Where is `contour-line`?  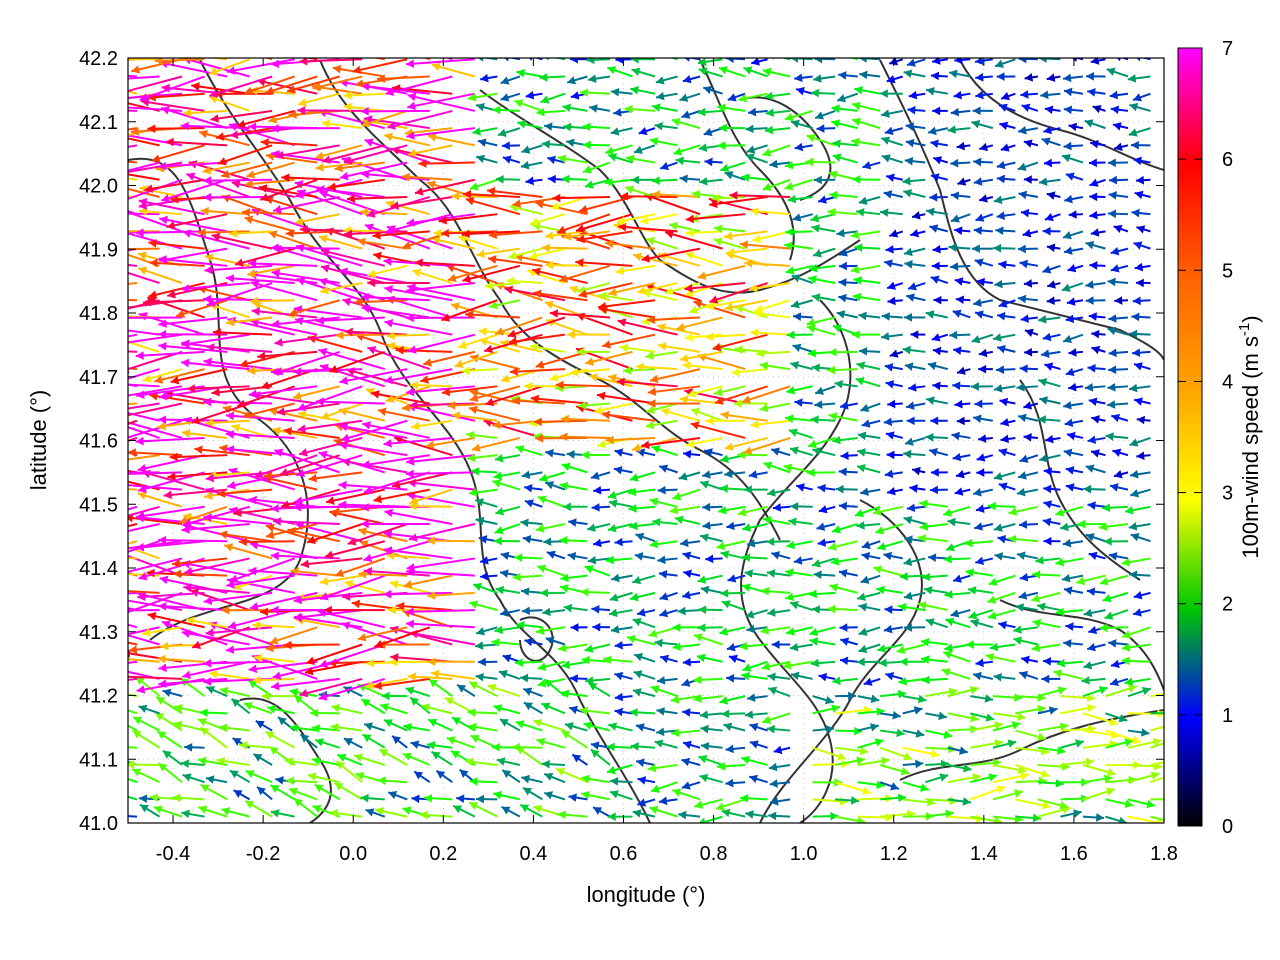 contour-line is located at coordinates (670, 191).